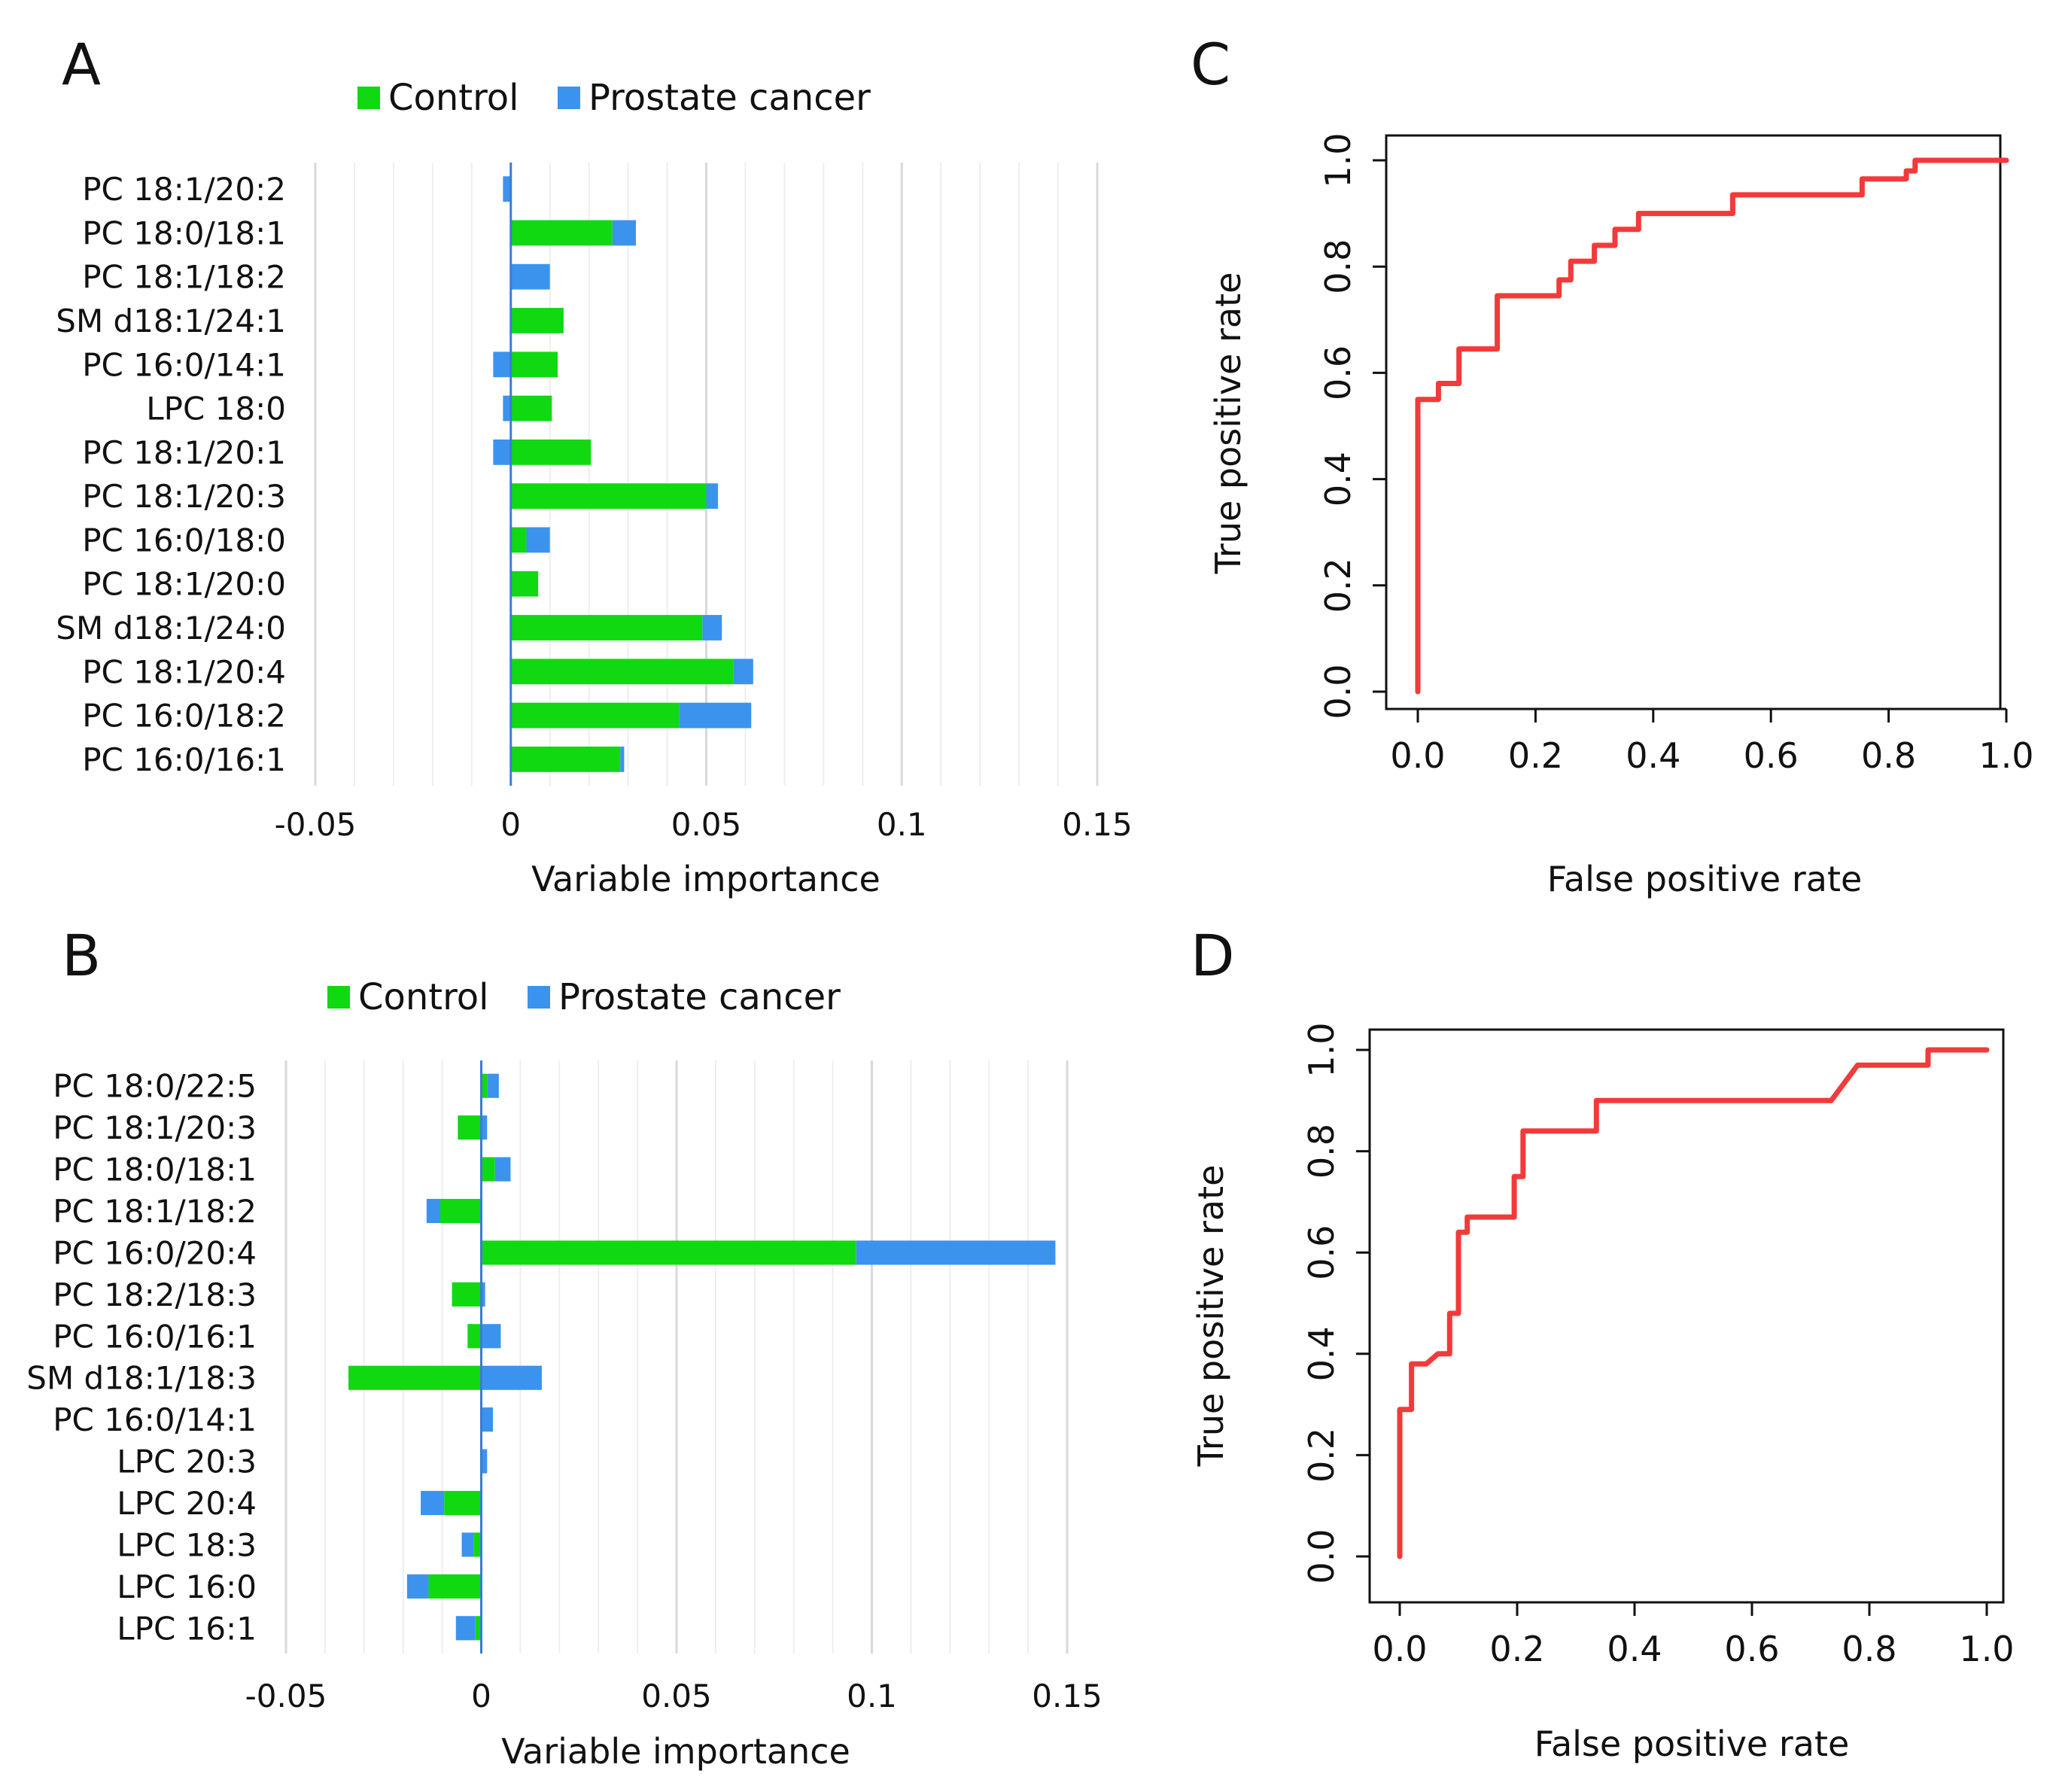 Image resolution: width=2059 pixels, height=1792 pixels. What do you see at coordinates (1771, 756) in the screenshot?
I see `panel-c-x-tick-label: 0.6` at bounding box center [1771, 756].